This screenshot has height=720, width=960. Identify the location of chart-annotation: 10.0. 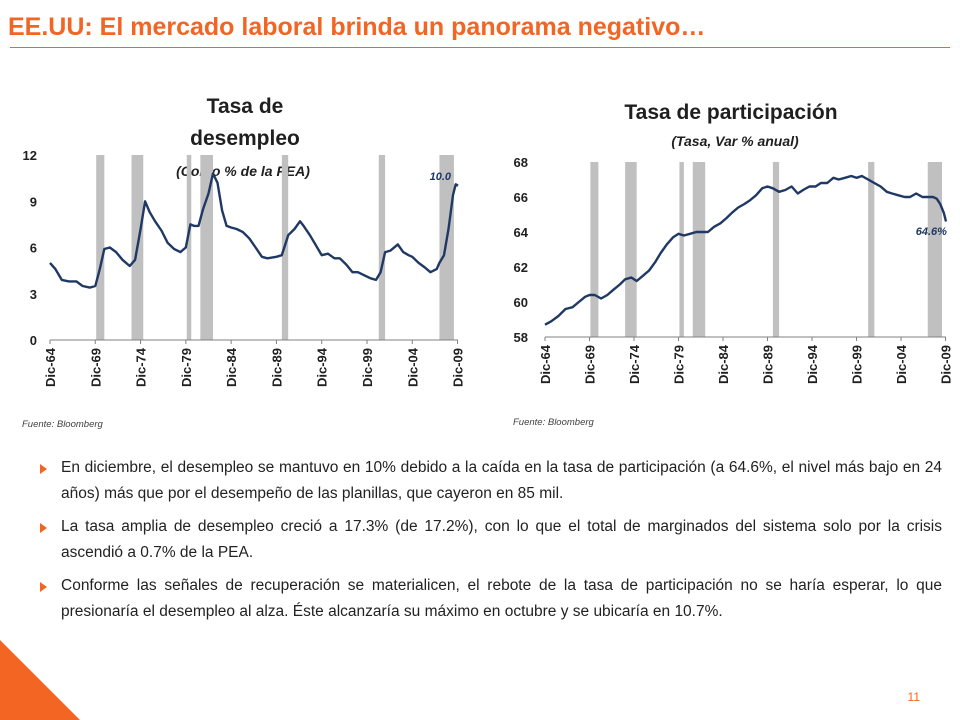
(441, 177).